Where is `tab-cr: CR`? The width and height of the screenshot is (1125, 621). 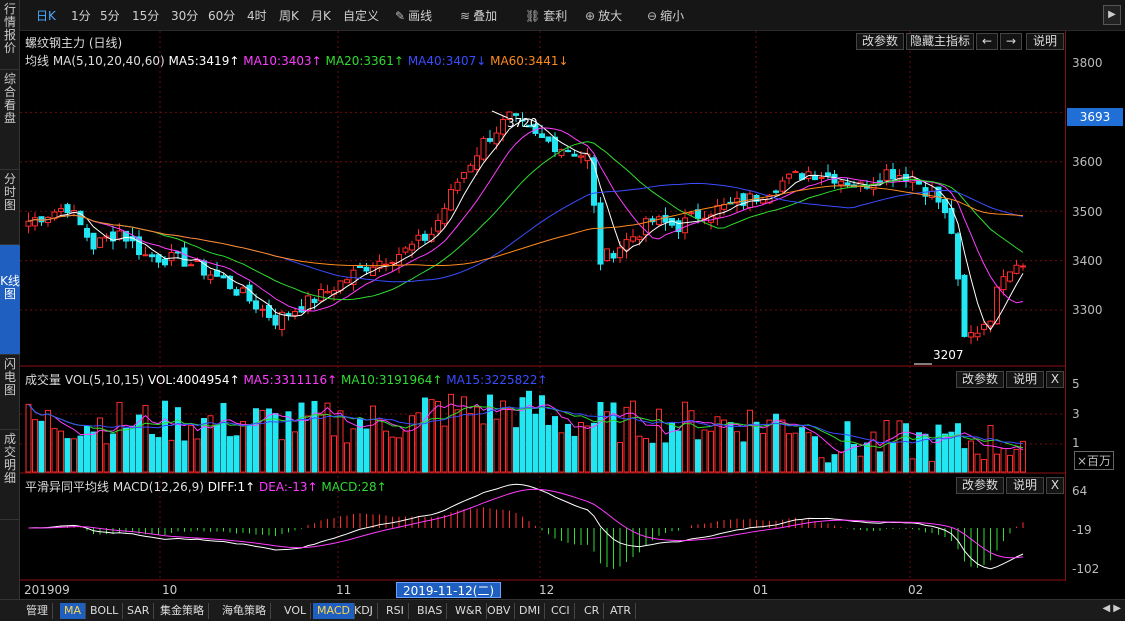 tab-cr: CR is located at coordinates (592, 611).